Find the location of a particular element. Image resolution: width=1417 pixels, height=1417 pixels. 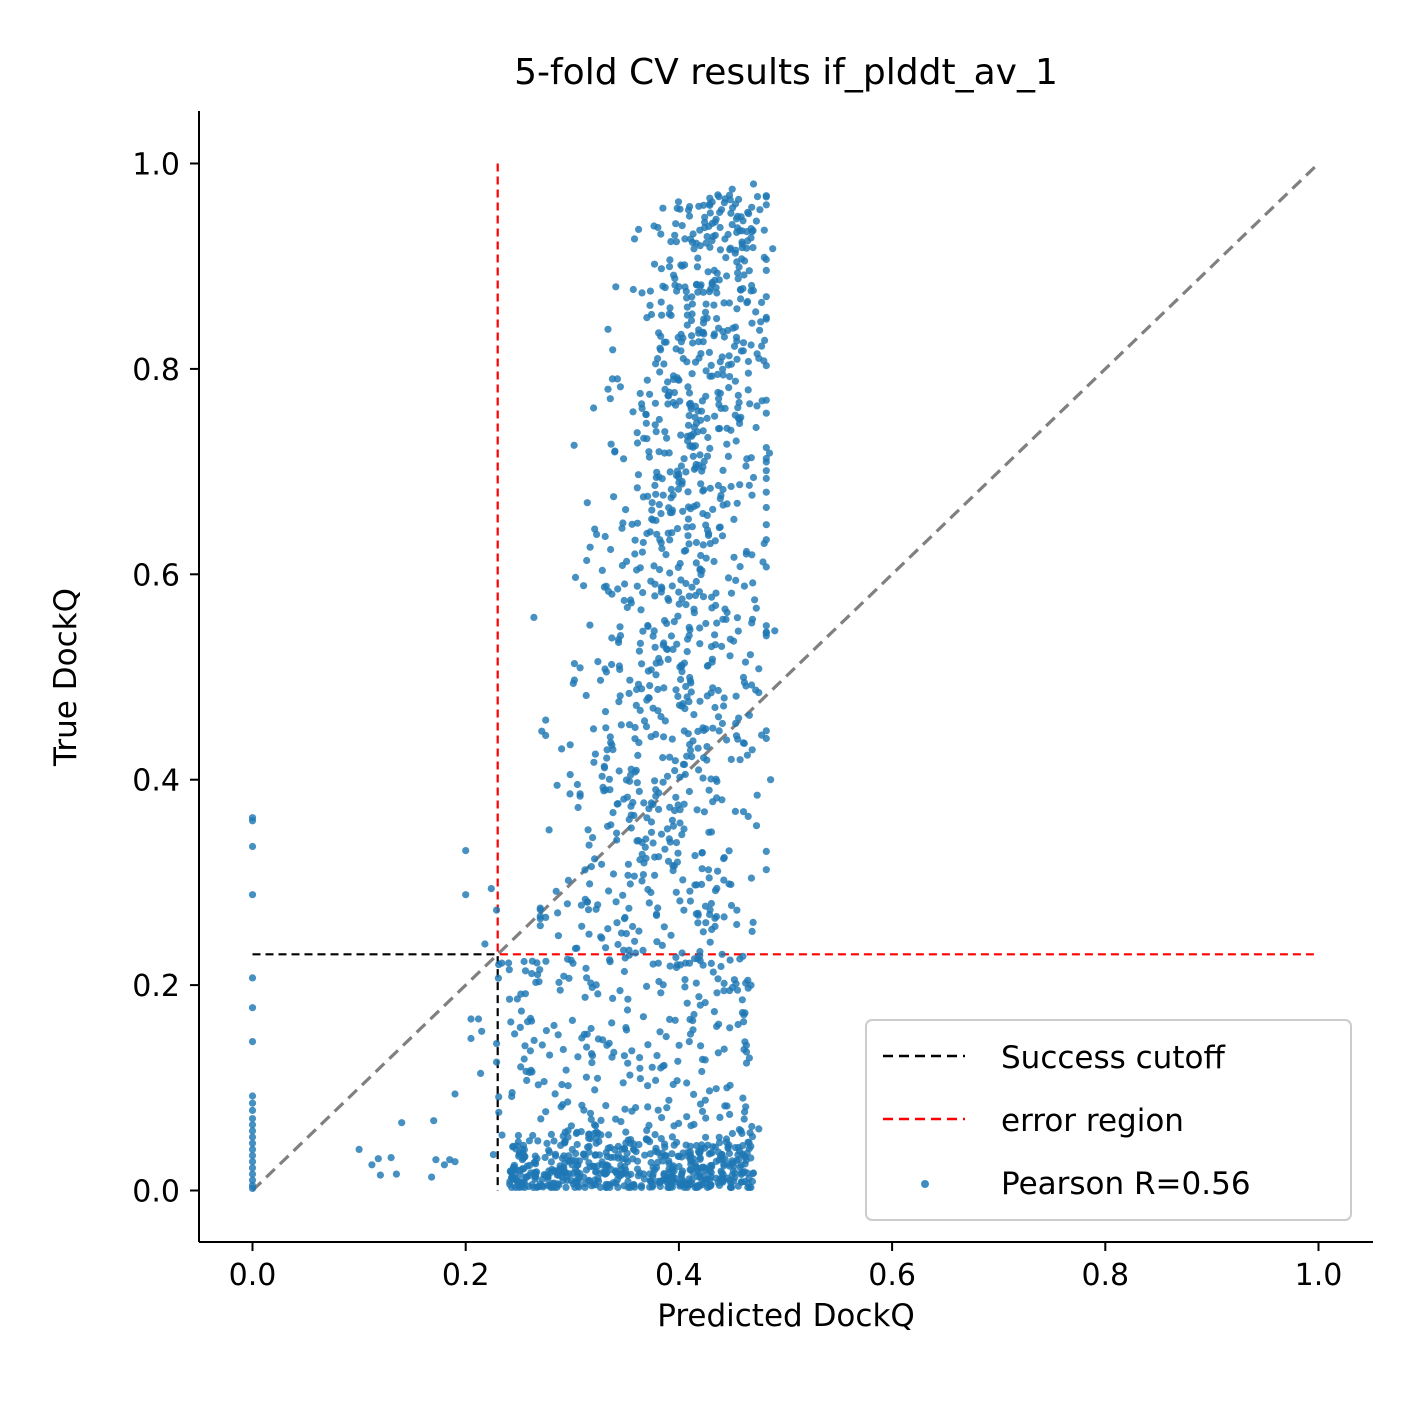

y-ticks: 0.0 0.2 0.4 0.6 0.8 1.0 is located at coordinates (165, 679).